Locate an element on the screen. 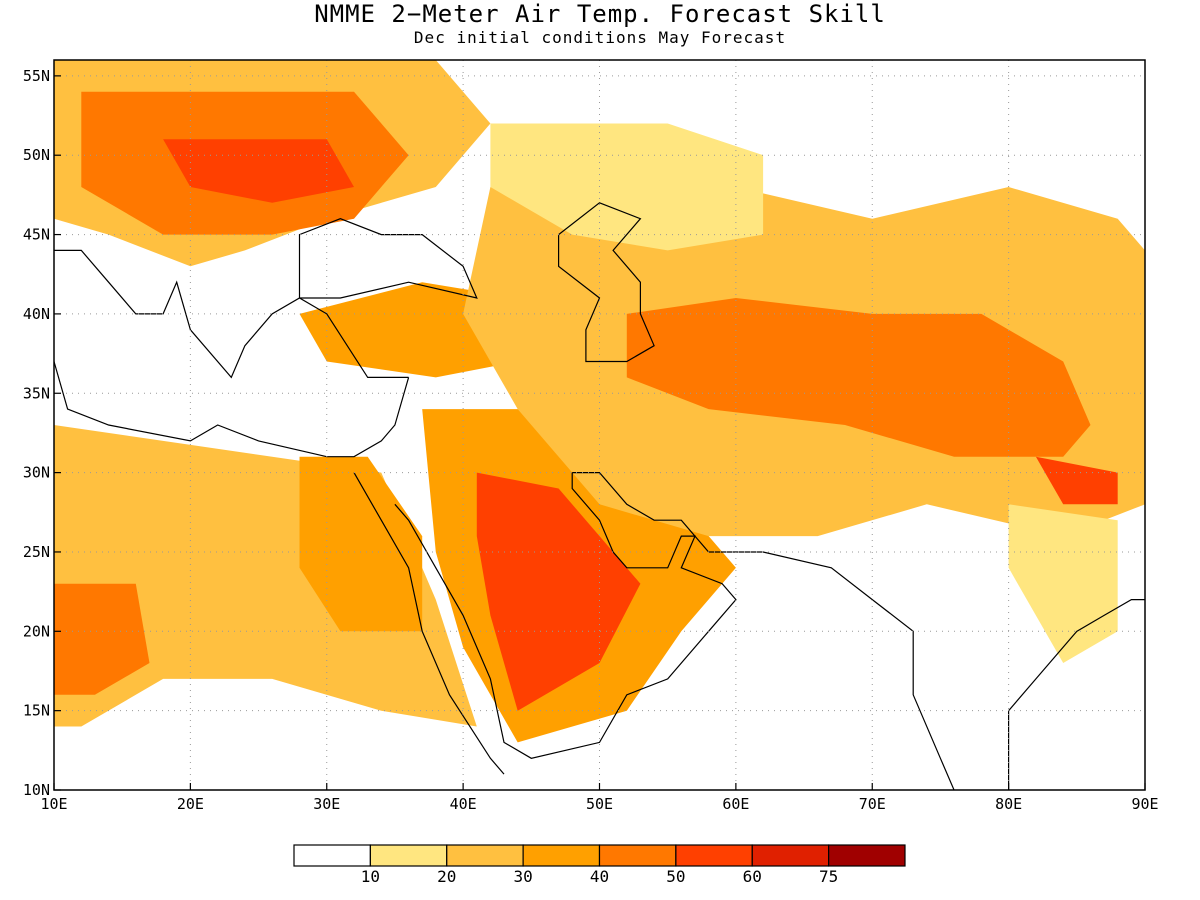 This screenshot has height=900, width=1200. lat-tick-label: 25N is located at coordinates (36, 552).